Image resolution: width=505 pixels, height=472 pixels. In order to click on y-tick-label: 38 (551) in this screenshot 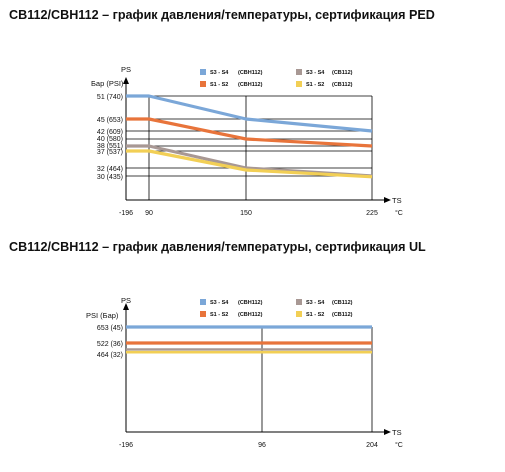, I will do `click(110, 146)`.